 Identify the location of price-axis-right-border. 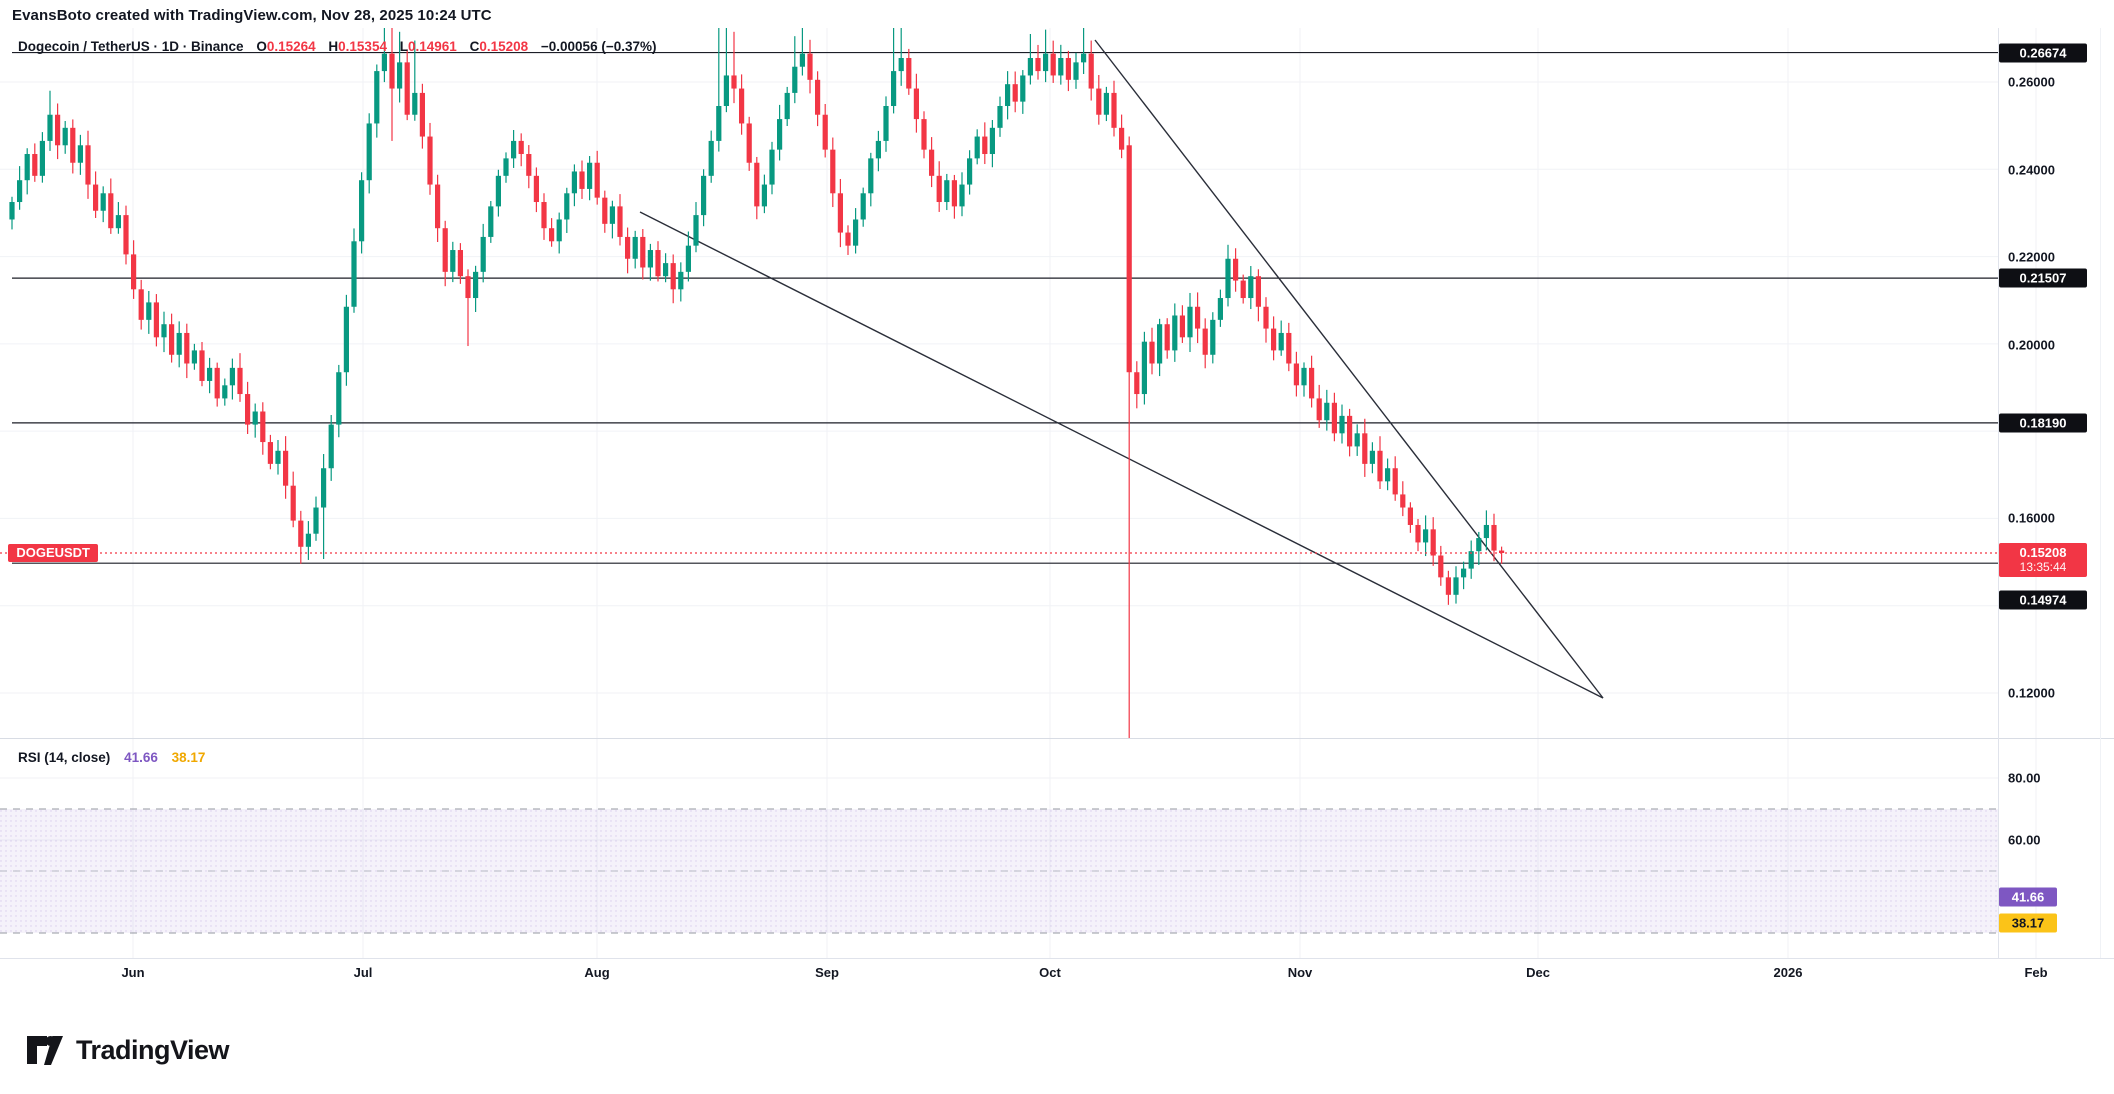
(2100, 493).